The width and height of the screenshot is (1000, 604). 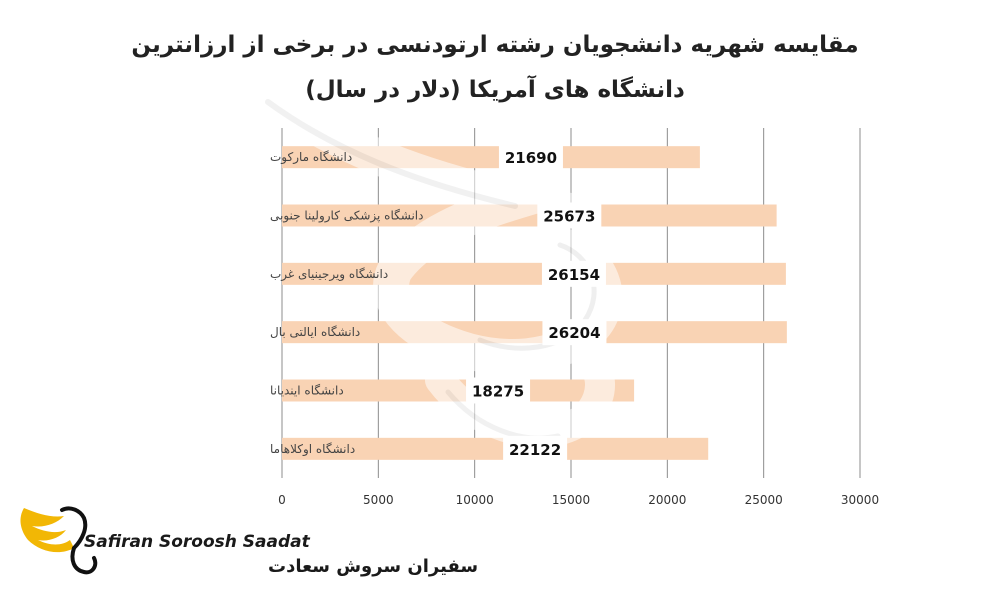 I want to click on data-label: 18275, so click(x=498, y=392).